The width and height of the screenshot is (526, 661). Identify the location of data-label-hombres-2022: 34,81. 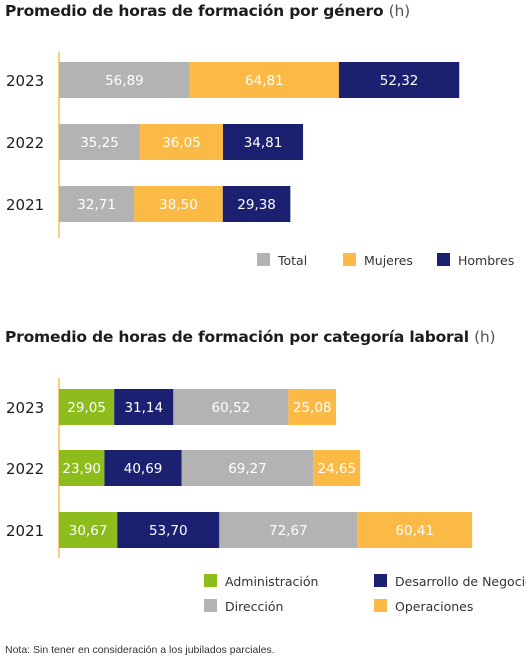
(263, 143).